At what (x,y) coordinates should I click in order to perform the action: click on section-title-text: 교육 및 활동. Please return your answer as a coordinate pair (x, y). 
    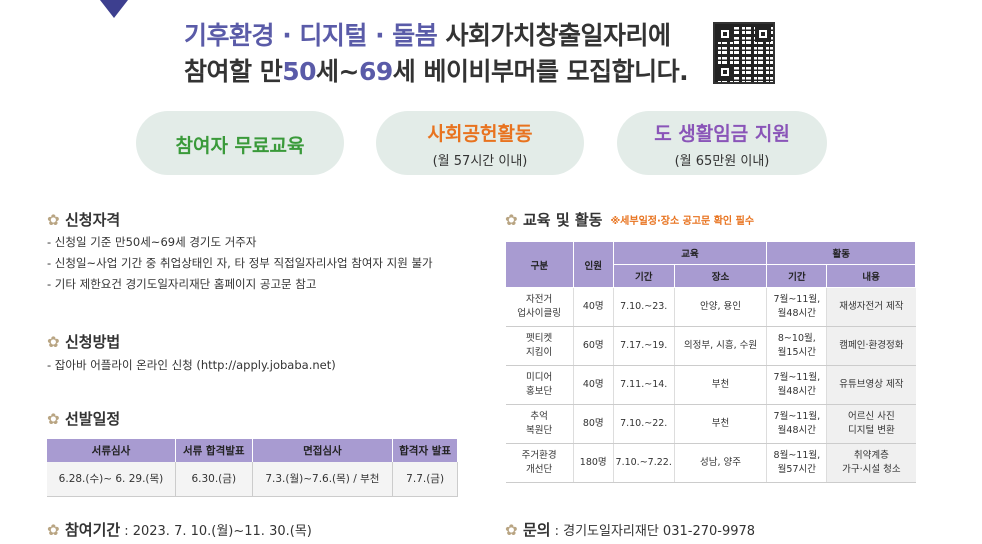
    Looking at the image, I should click on (563, 220).